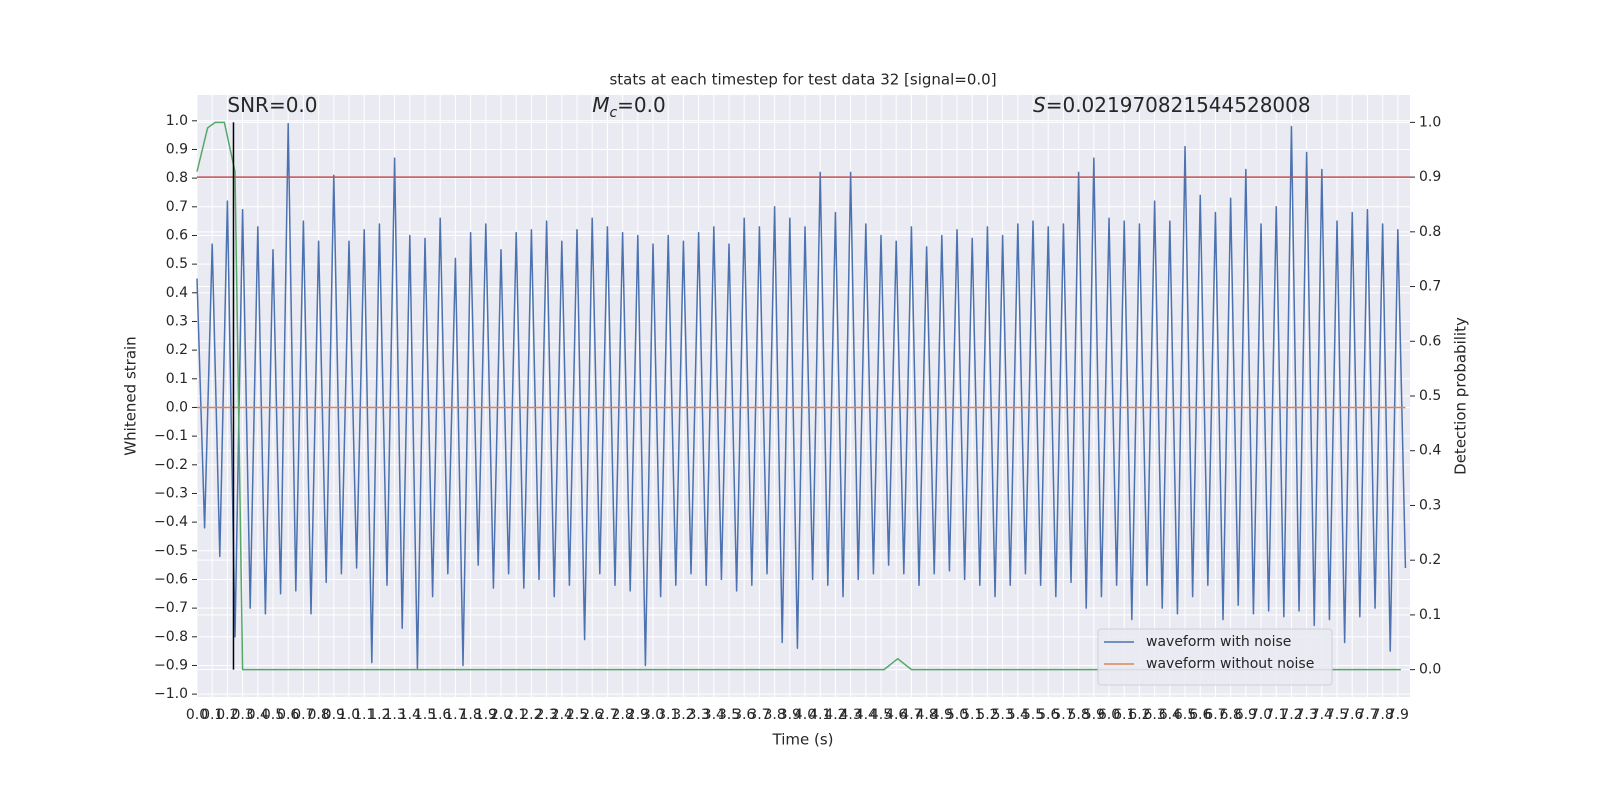  Describe the element at coordinates (1430, 615) in the screenshot. I see `y2-tick-label: 0.1` at that location.